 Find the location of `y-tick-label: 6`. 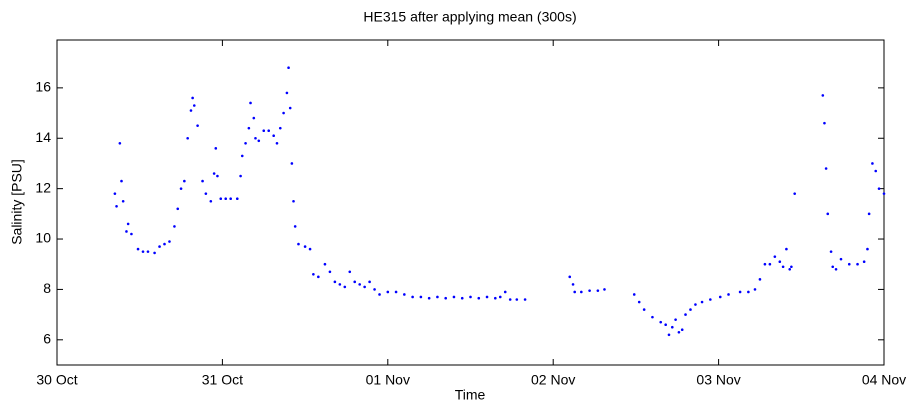

y-tick-label: 6 is located at coordinates (47, 339).